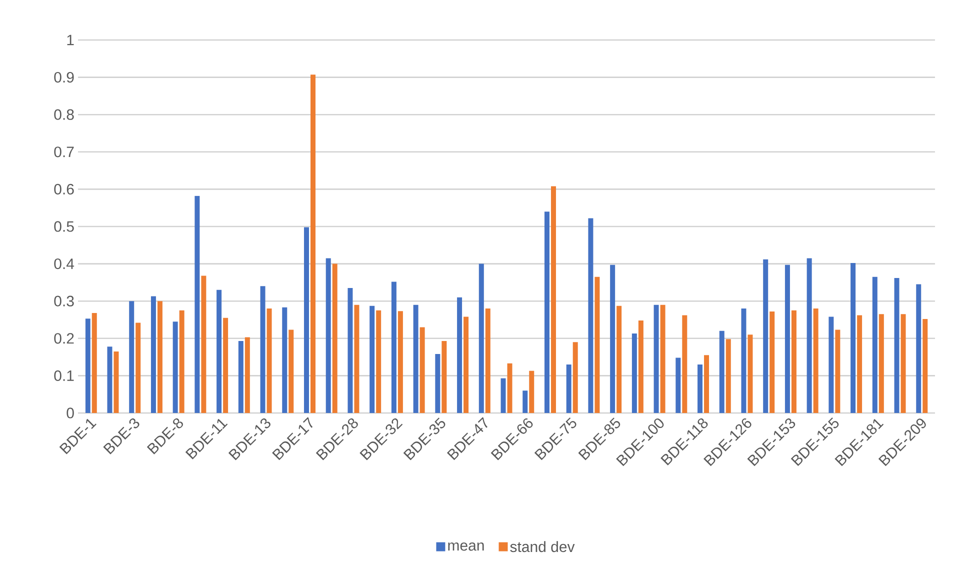 This screenshot has width=960, height=580. What do you see at coordinates (64, 152) in the screenshot?
I see `y-tick-label: 0.7` at bounding box center [64, 152].